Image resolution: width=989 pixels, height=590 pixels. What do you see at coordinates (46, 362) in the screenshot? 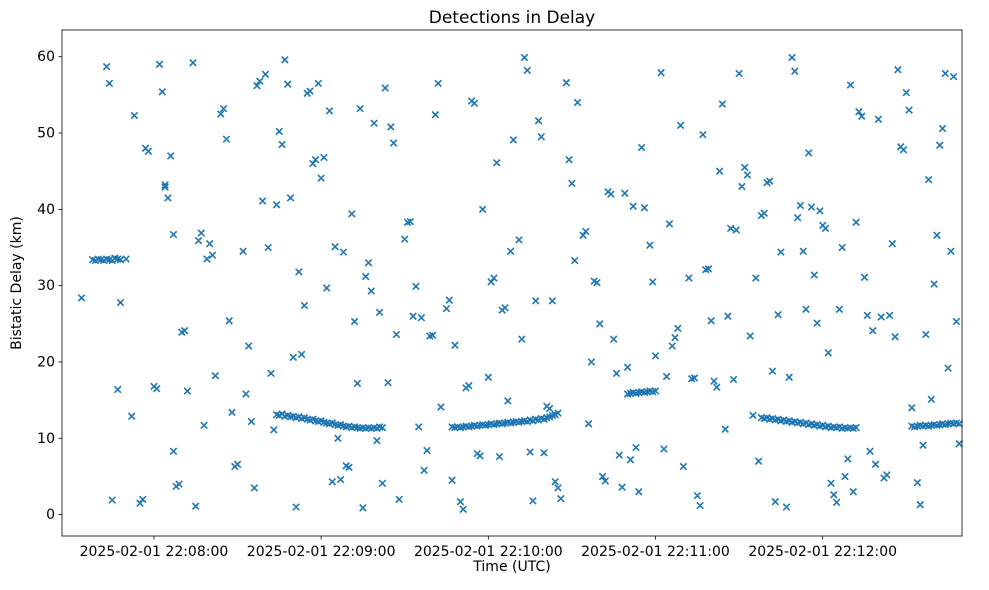
I see `y-tick-label: 20` at bounding box center [46, 362].